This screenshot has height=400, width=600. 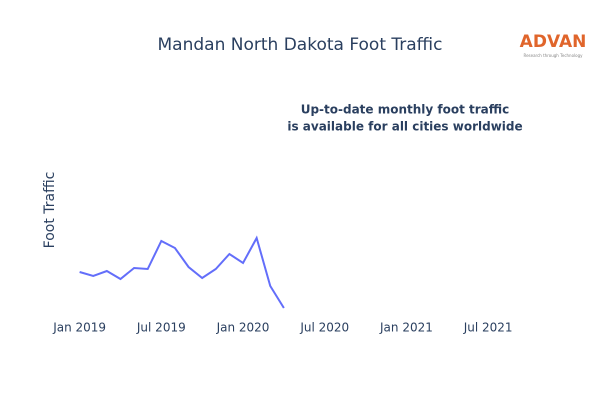 What do you see at coordinates (404, 127) in the screenshot?
I see `annotation: is available for all cities worldwide` at bounding box center [404, 127].